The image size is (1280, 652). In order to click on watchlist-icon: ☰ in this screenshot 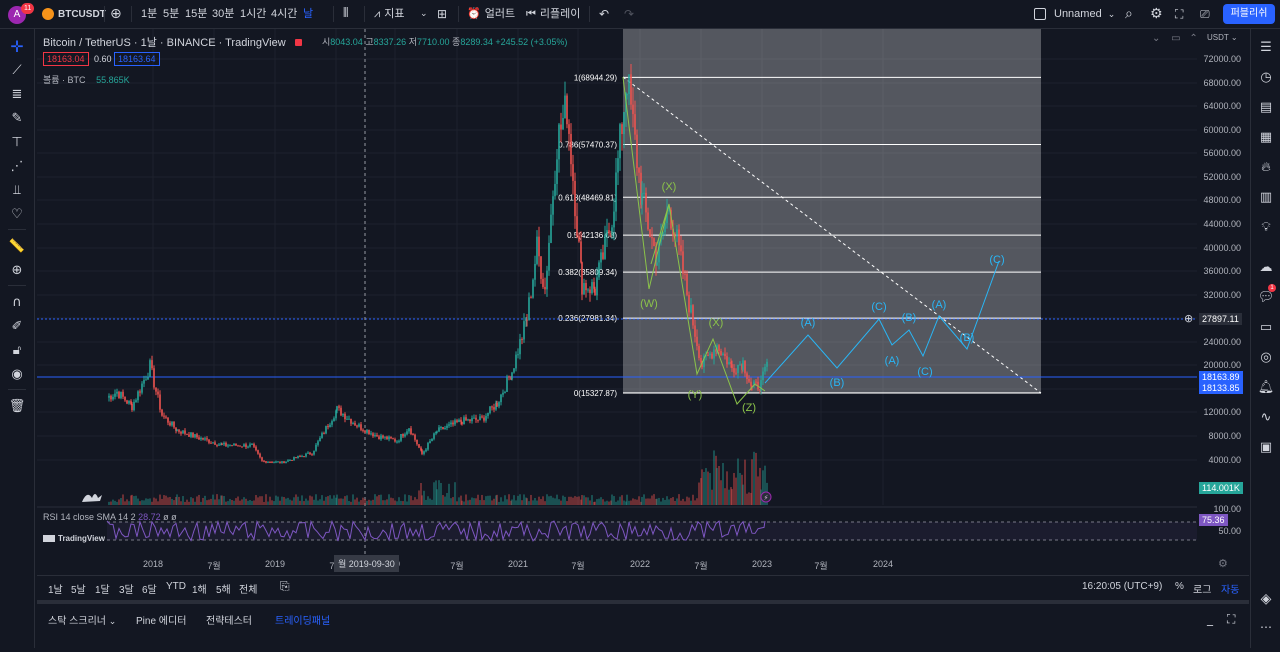, I will do `click(1266, 47)`.